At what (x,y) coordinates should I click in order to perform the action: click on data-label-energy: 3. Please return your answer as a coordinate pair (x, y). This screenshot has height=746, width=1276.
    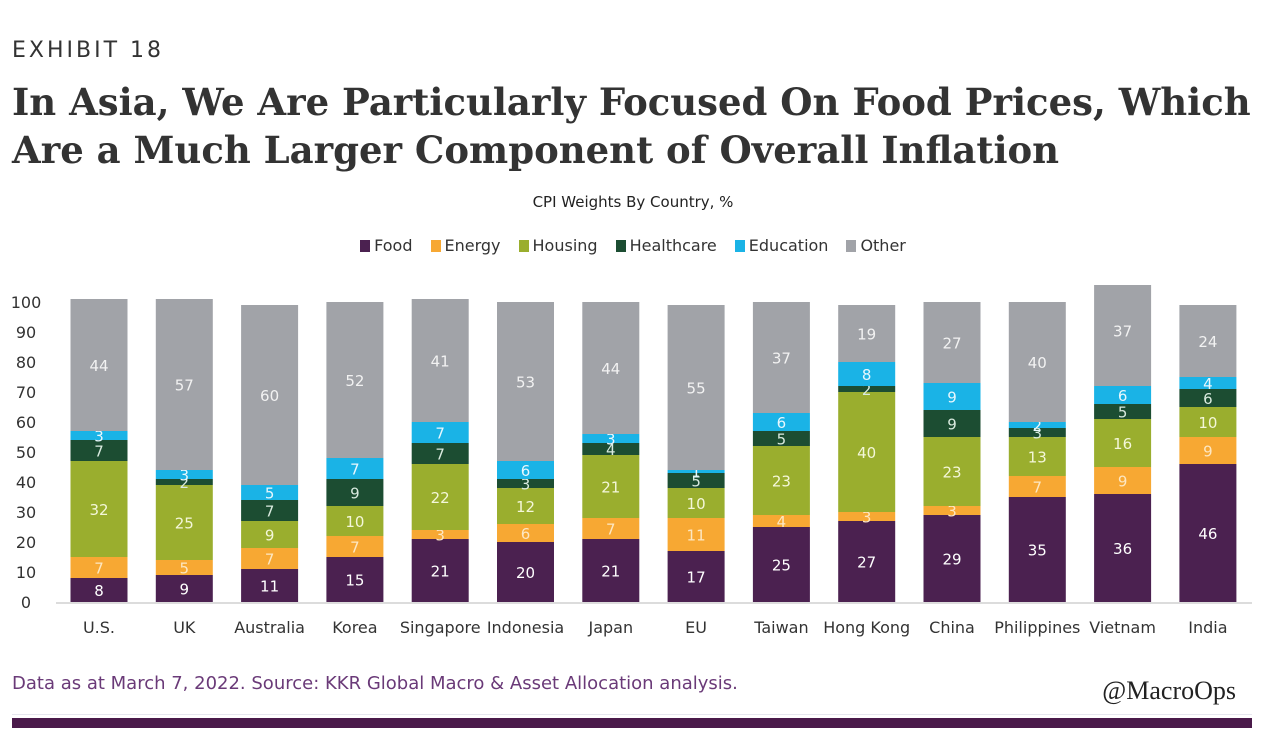
    Looking at the image, I should click on (867, 518).